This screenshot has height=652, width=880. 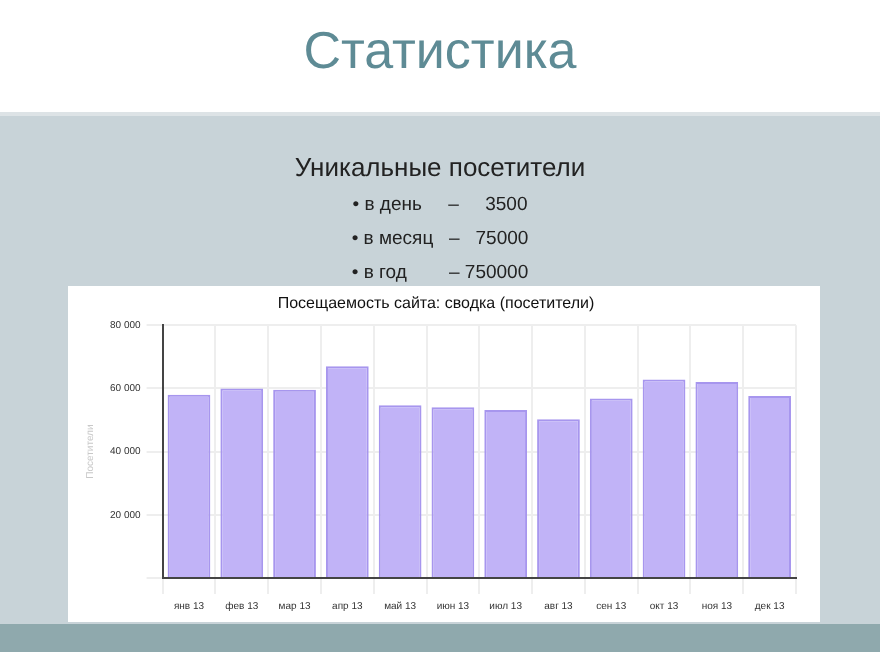 I want to click on chart-title: Посещаемость сайта: сводка (посетители), so click(x=436, y=303).